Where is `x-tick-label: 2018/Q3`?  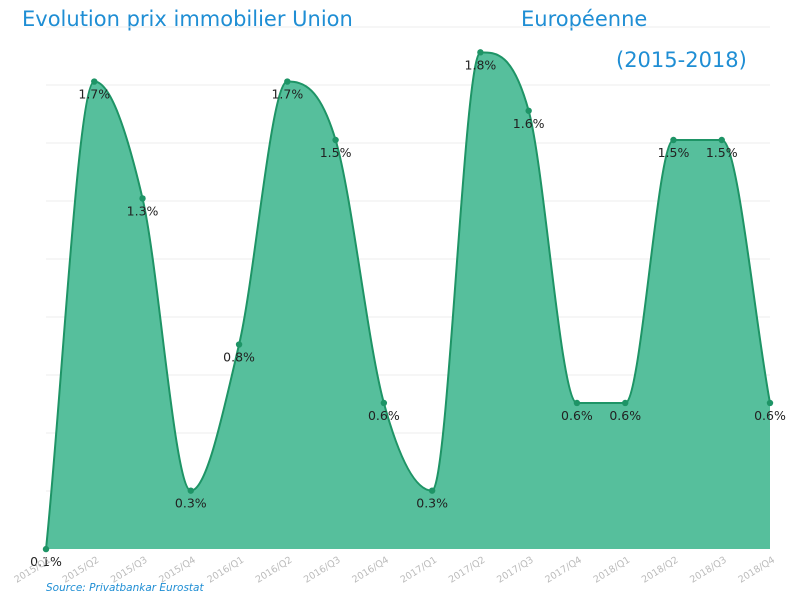
x-tick-label: 2018/Q3 is located at coordinates (708, 570).